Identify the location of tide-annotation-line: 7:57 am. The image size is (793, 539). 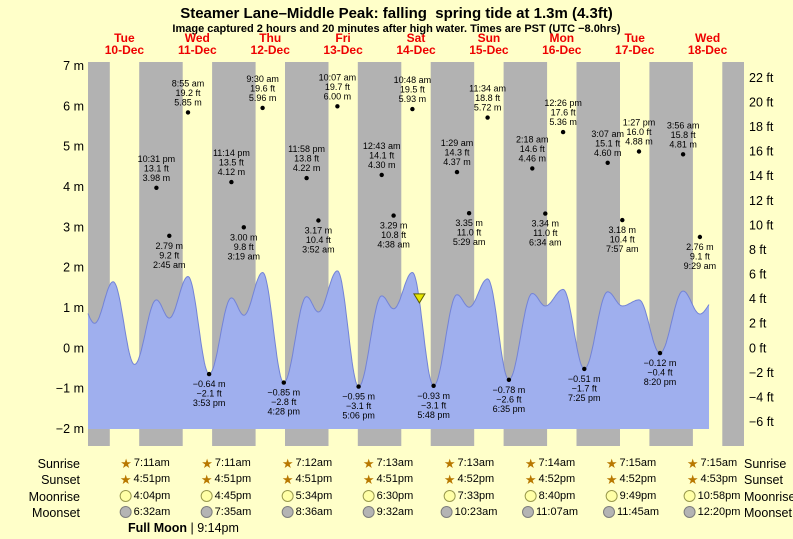
(622, 249).